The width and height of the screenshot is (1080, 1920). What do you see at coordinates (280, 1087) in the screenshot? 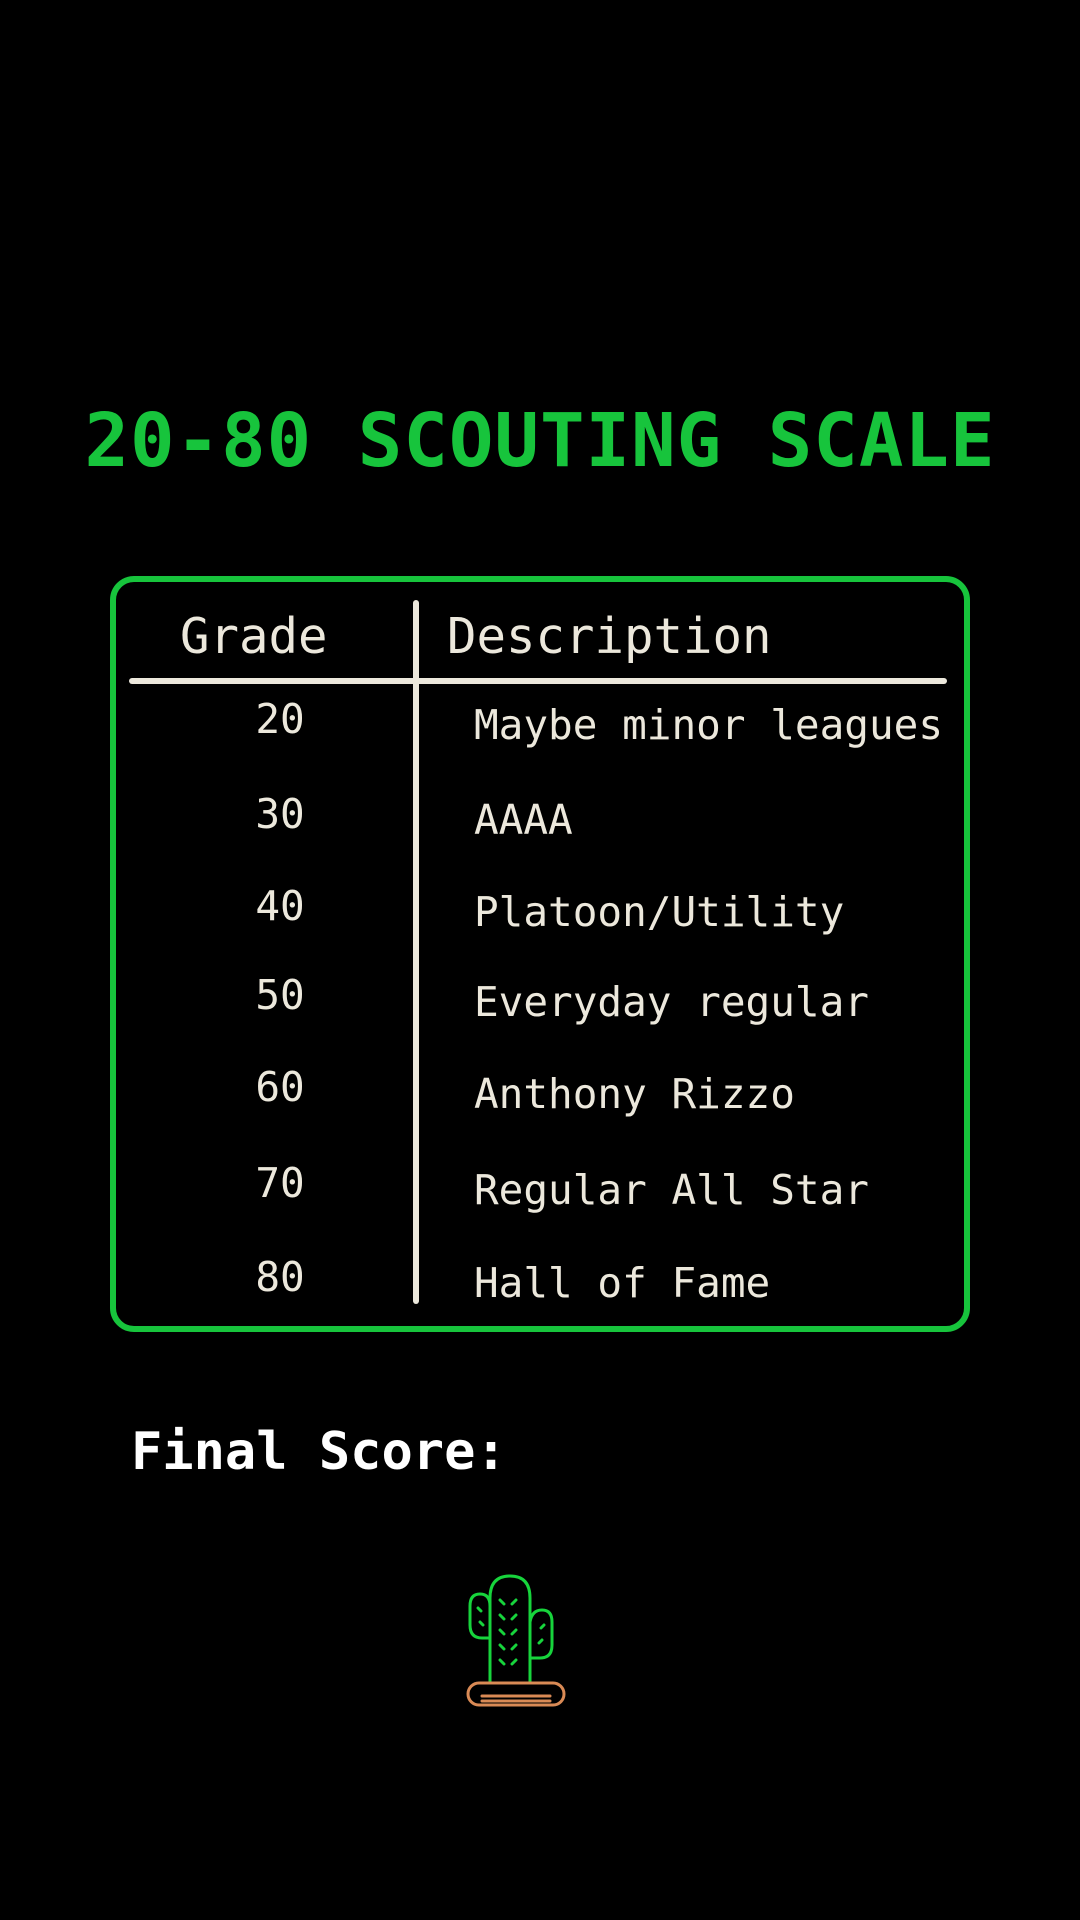
I see `grade-cell: 60` at bounding box center [280, 1087].